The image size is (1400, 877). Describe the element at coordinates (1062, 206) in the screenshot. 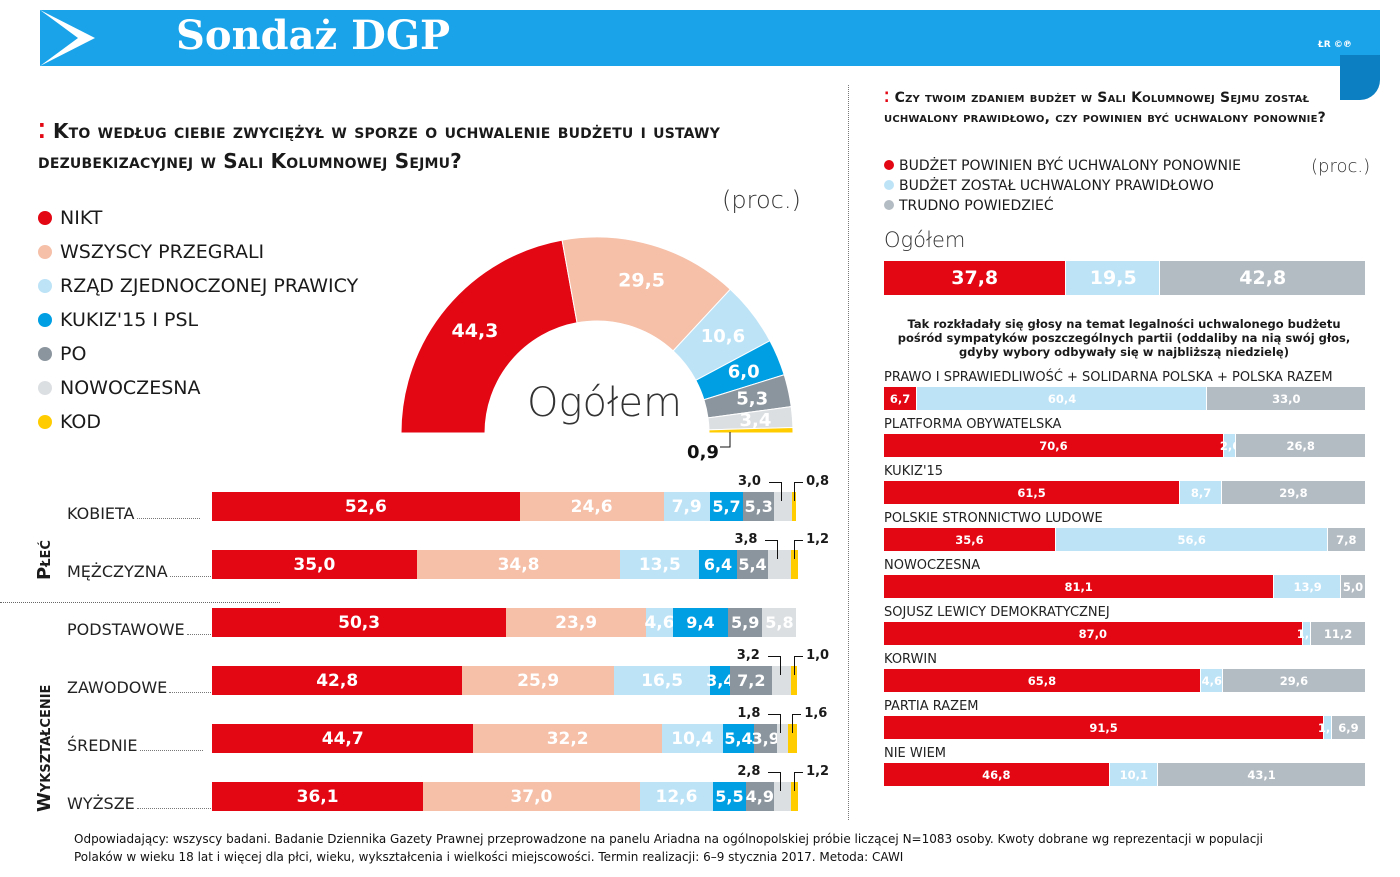

I see `legend-item: TRUDNO POWIEDZIEĆ` at that location.